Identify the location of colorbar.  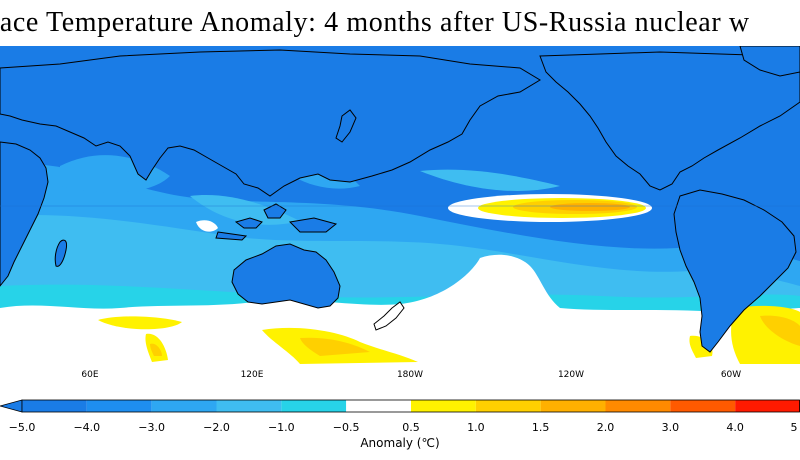
(400, 406).